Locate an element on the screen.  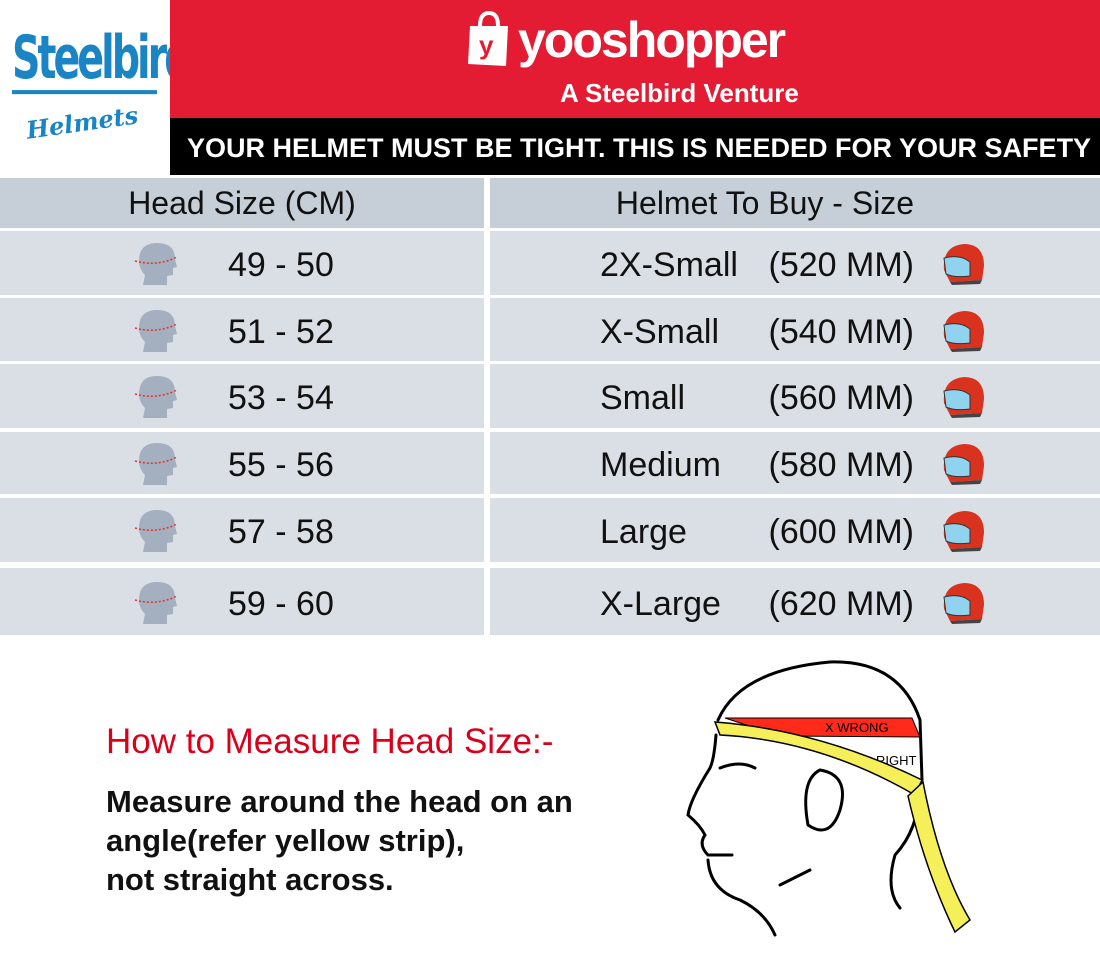
column-header-helmet-size: Helmet To Buy - Size is located at coordinates (795, 203).